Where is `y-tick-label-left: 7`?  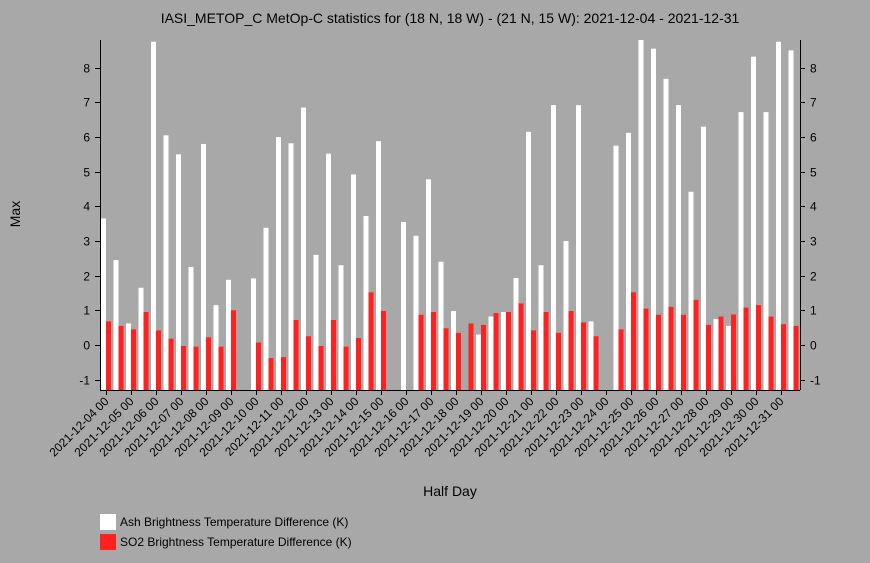
y-tick-label-left: 7 is located at coordinates (86, 103).